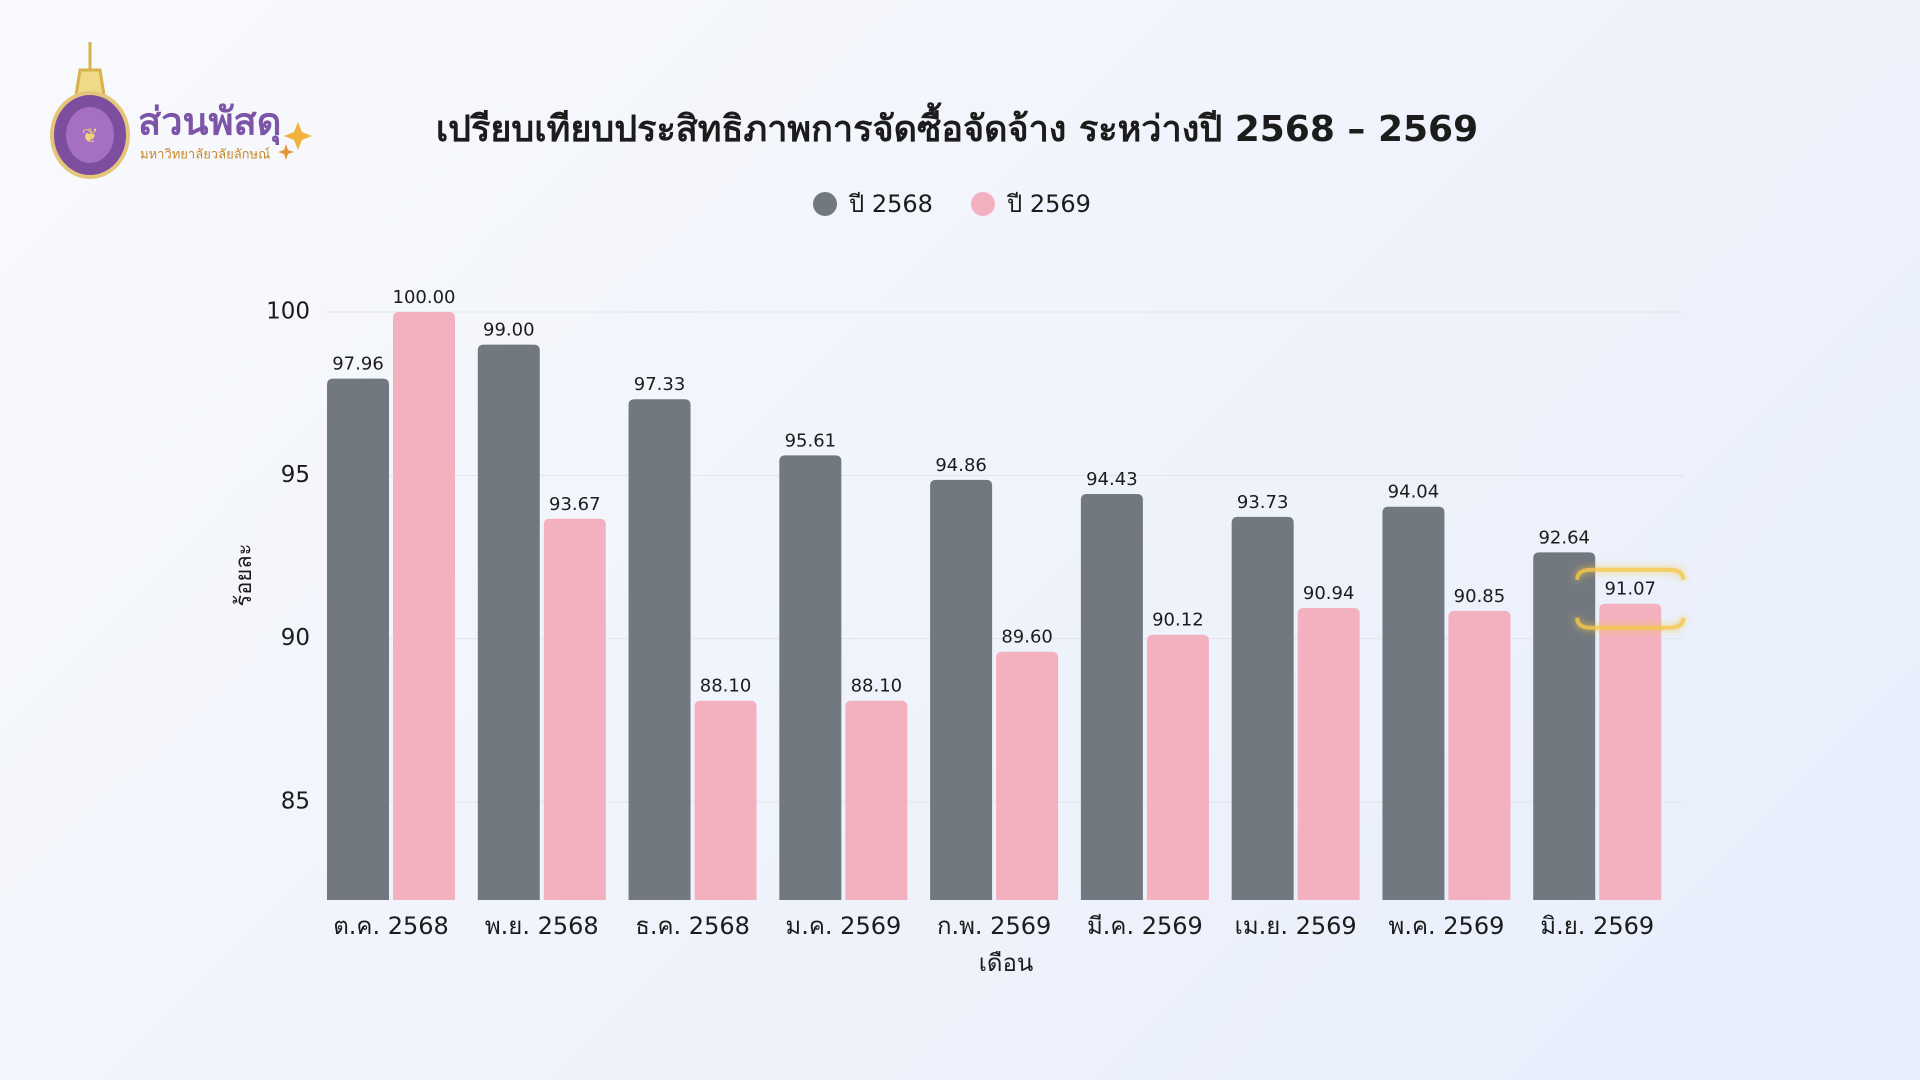 This screenshot has height=1080, width=1920. What do you see at coordinates (542, 926) in the screenshot?
I see `x-tick-label: พ.ย. 2568` at bounding box center [542, 926].